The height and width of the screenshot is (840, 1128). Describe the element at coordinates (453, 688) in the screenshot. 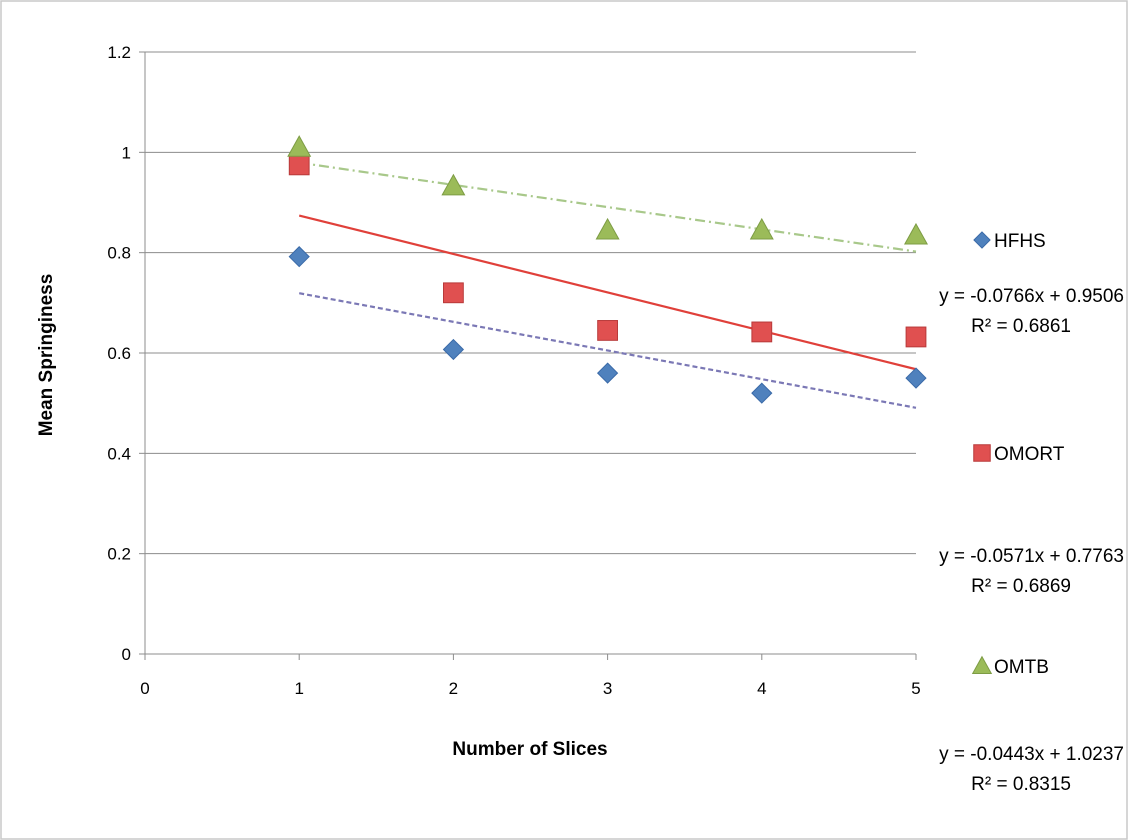

I see `x-tick-label: 2` at that location.